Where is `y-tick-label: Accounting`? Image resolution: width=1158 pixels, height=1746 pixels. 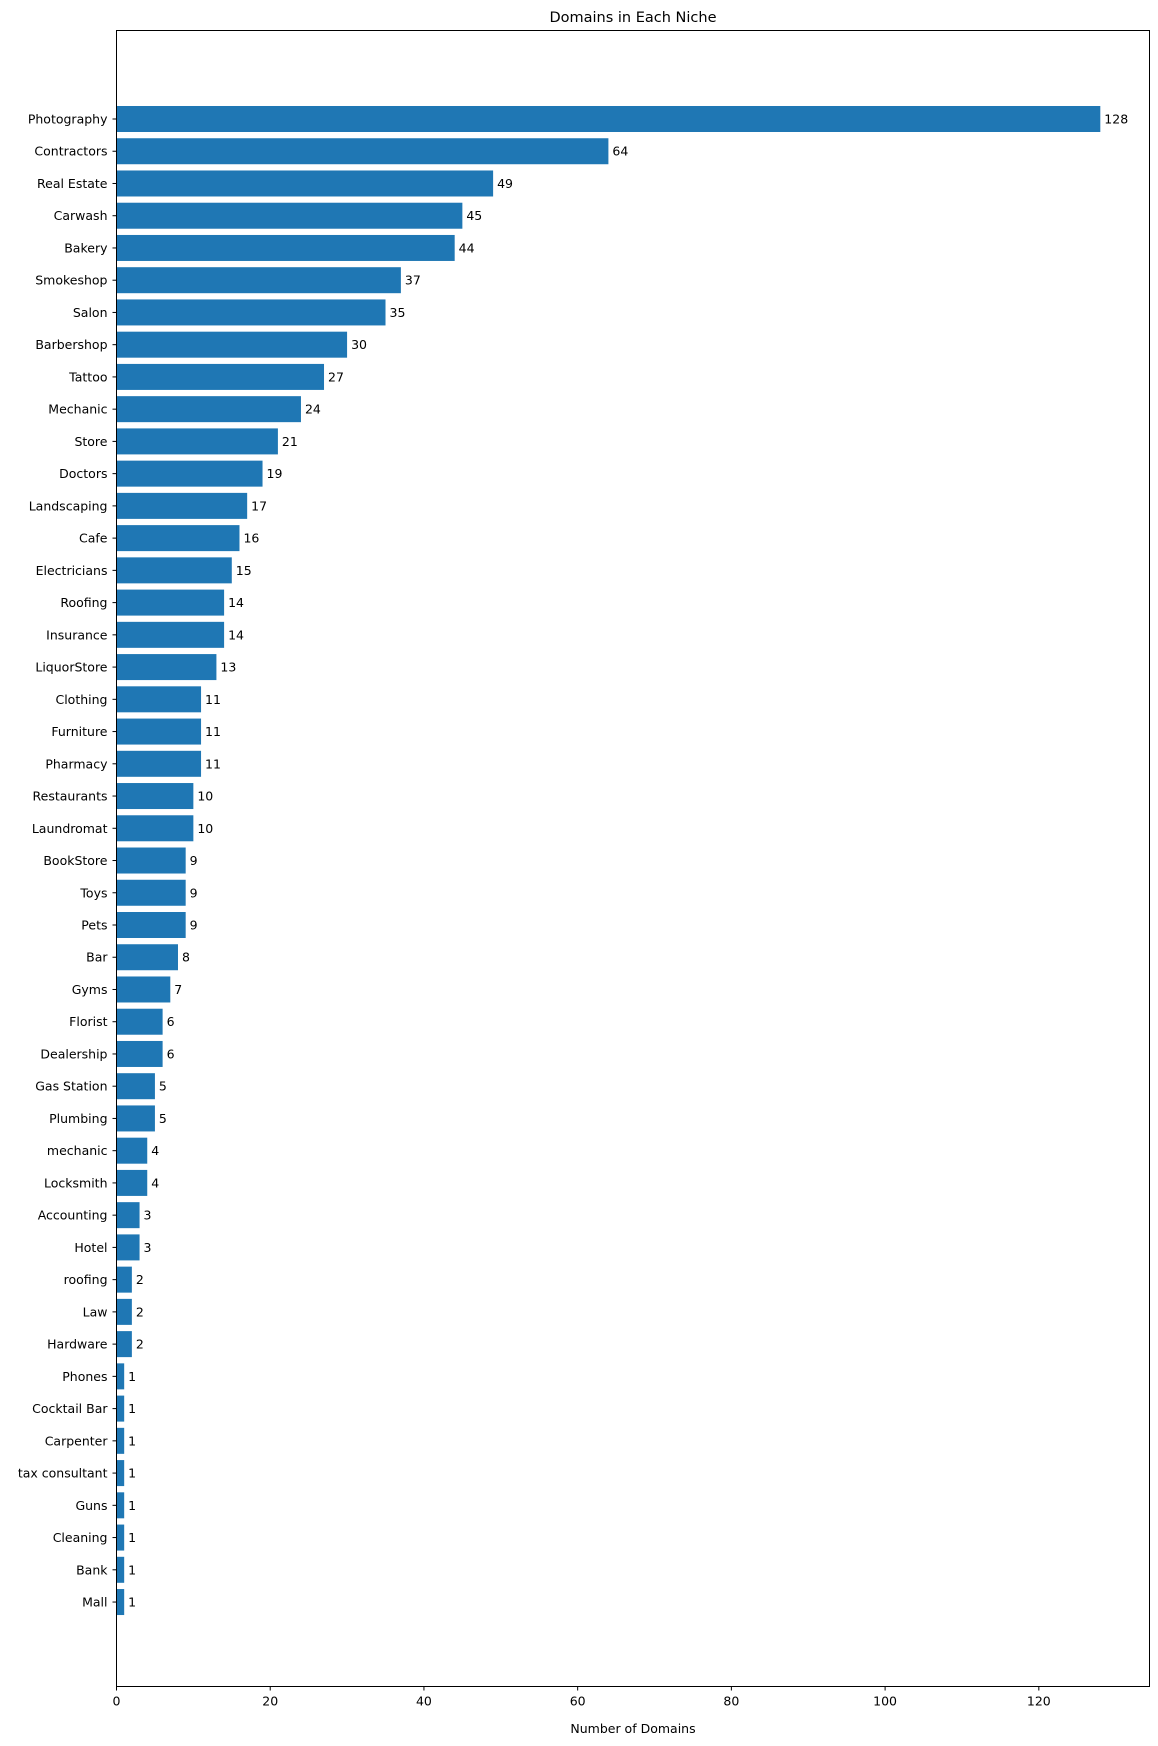 y-tick-label: Accounting is located at coordinates (73, 1215).